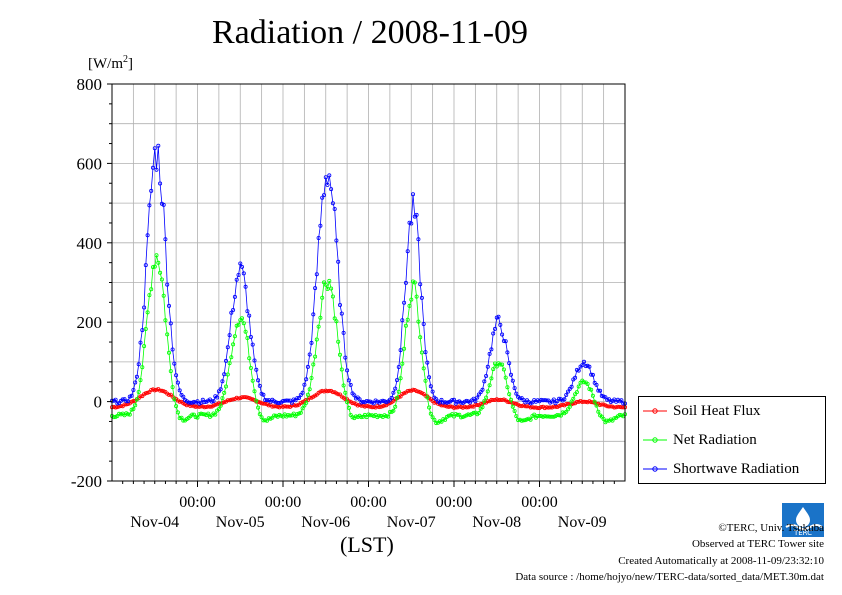  Describe the element at coordinates (370, 32) in the screenshot. I see `chart-title: Radiation / 2008-11-09` at that location.